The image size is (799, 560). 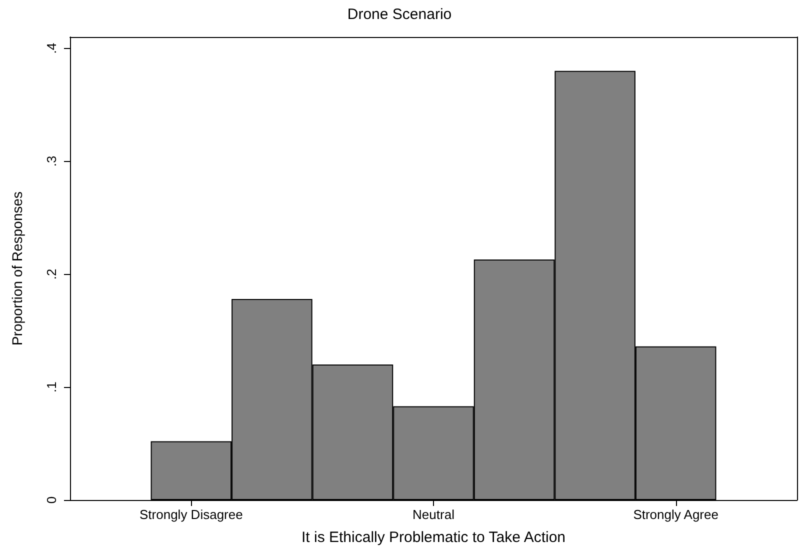 I want to click on x-tick-label: Strongly Disagree, so click(x=191, y=514).